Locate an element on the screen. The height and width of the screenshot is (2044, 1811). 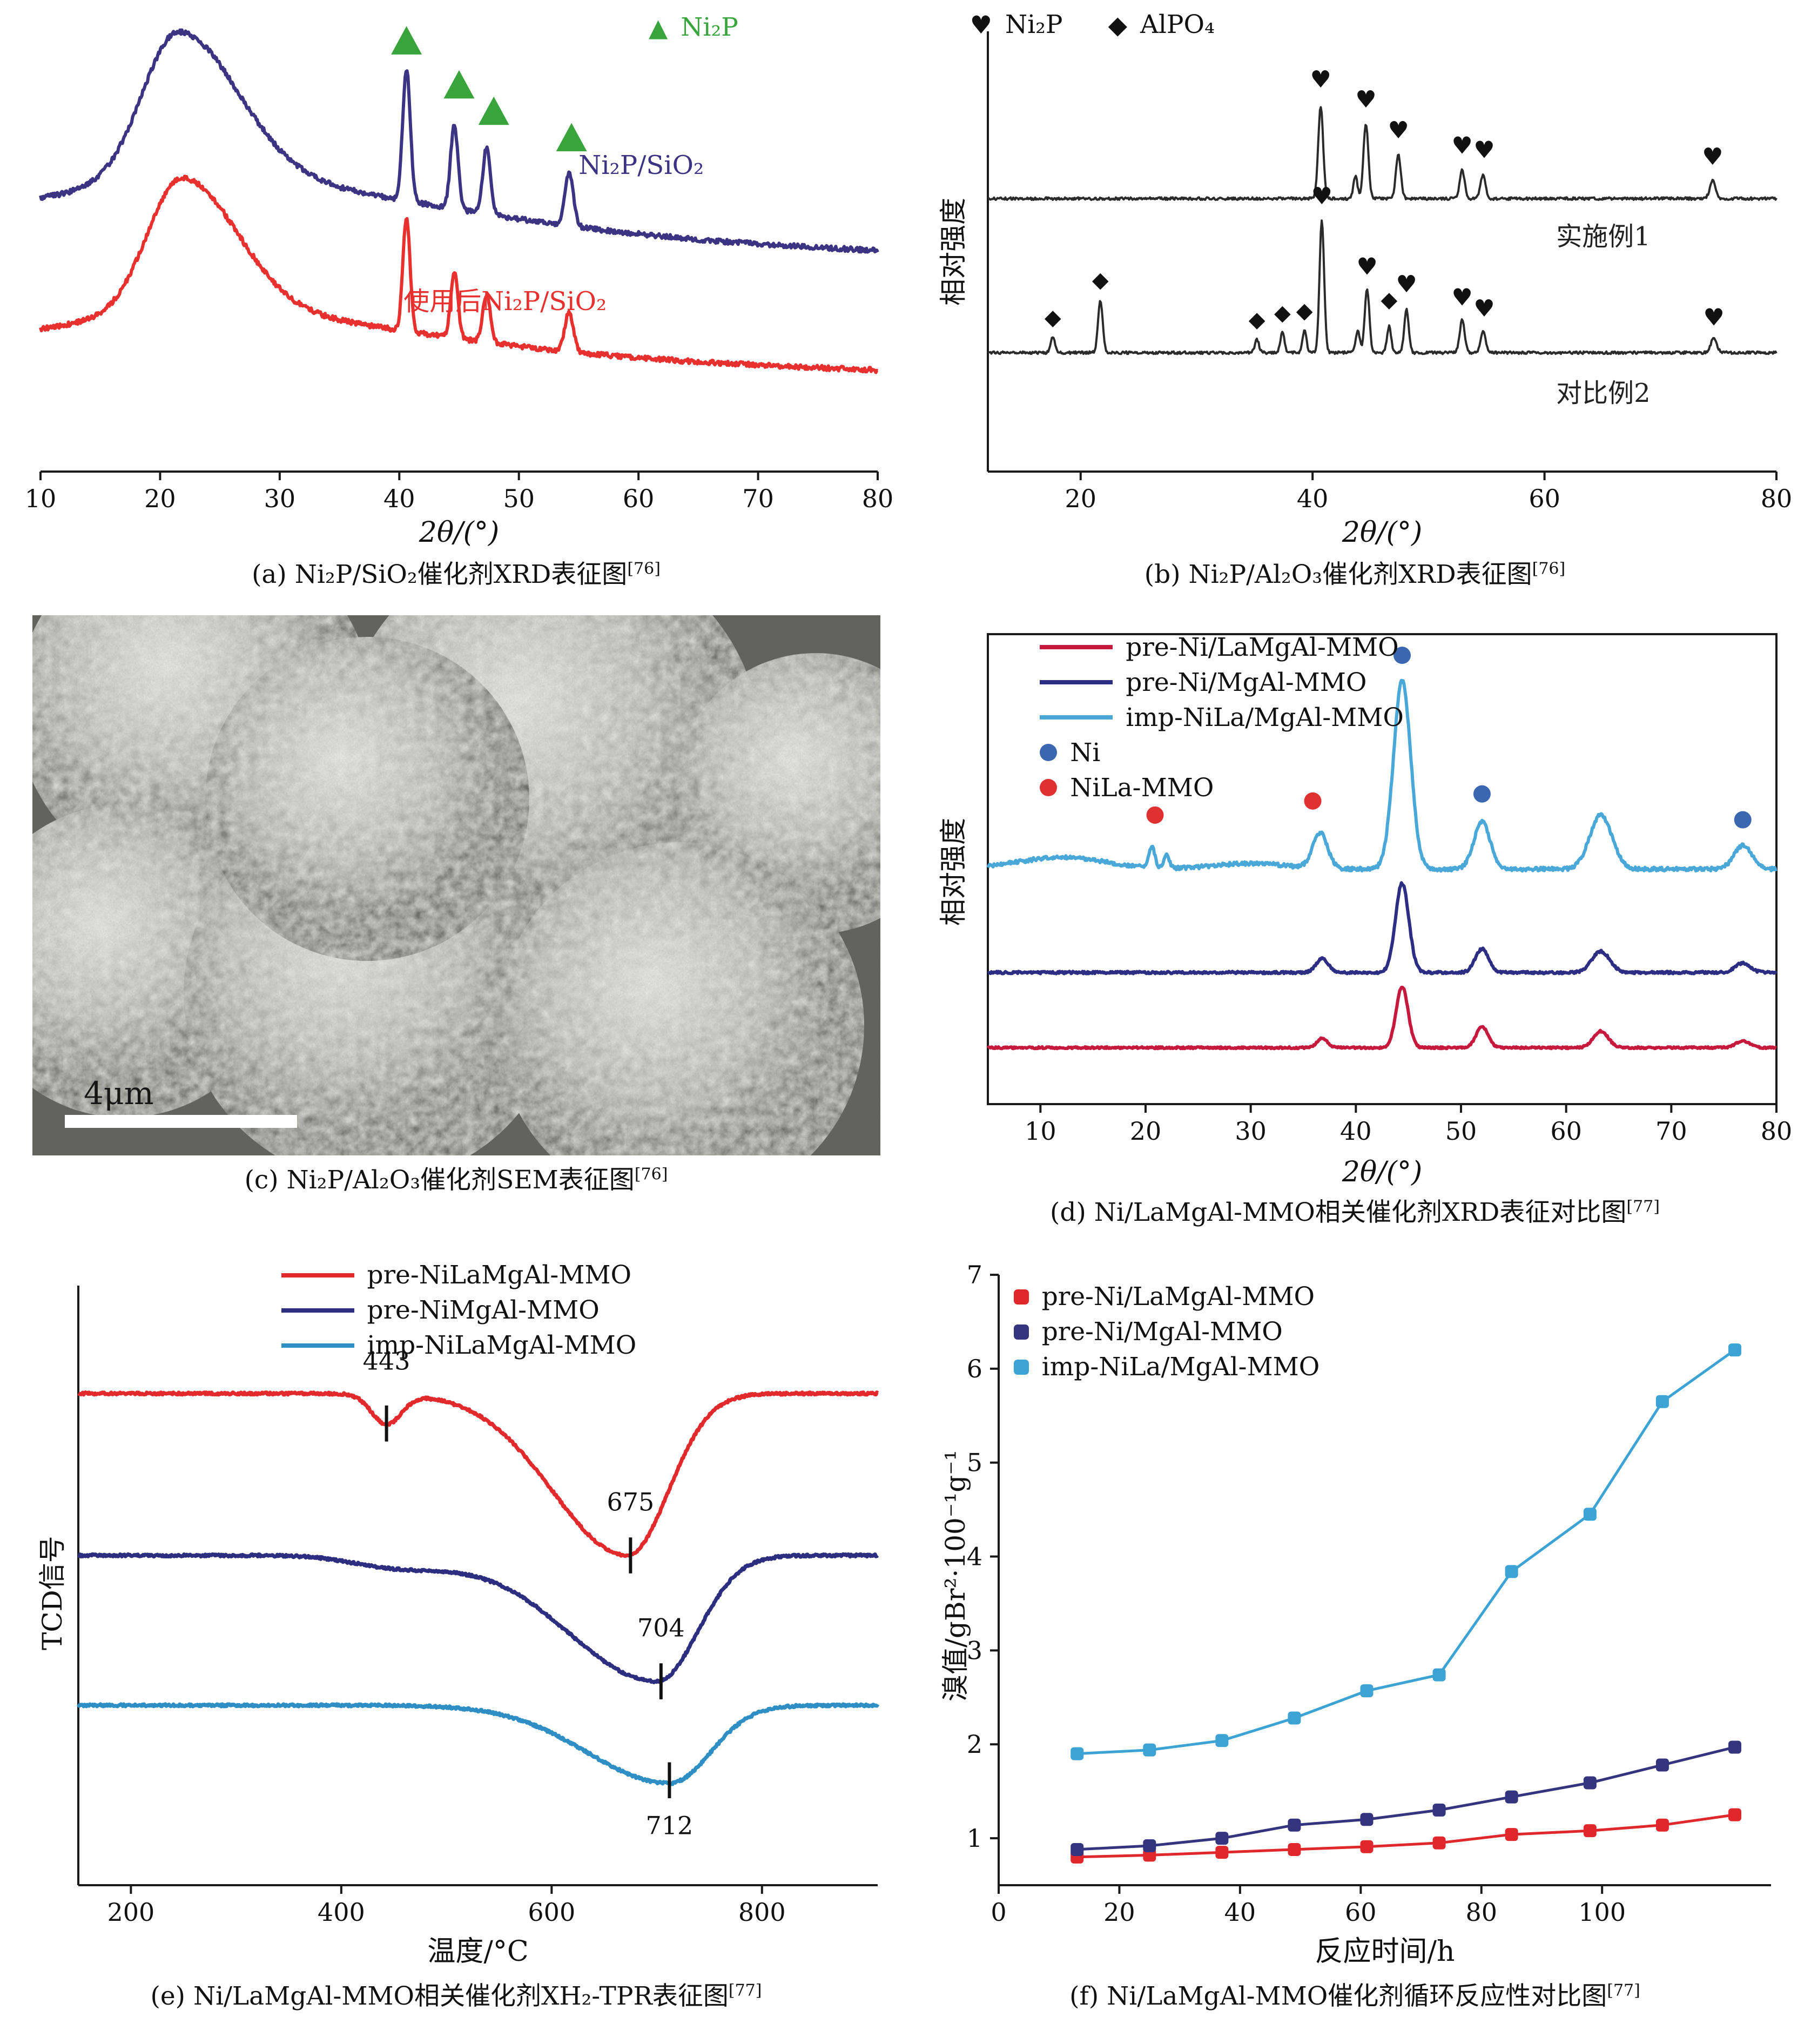
x-tick-label: 0 is located at coordinates (998, 1912).